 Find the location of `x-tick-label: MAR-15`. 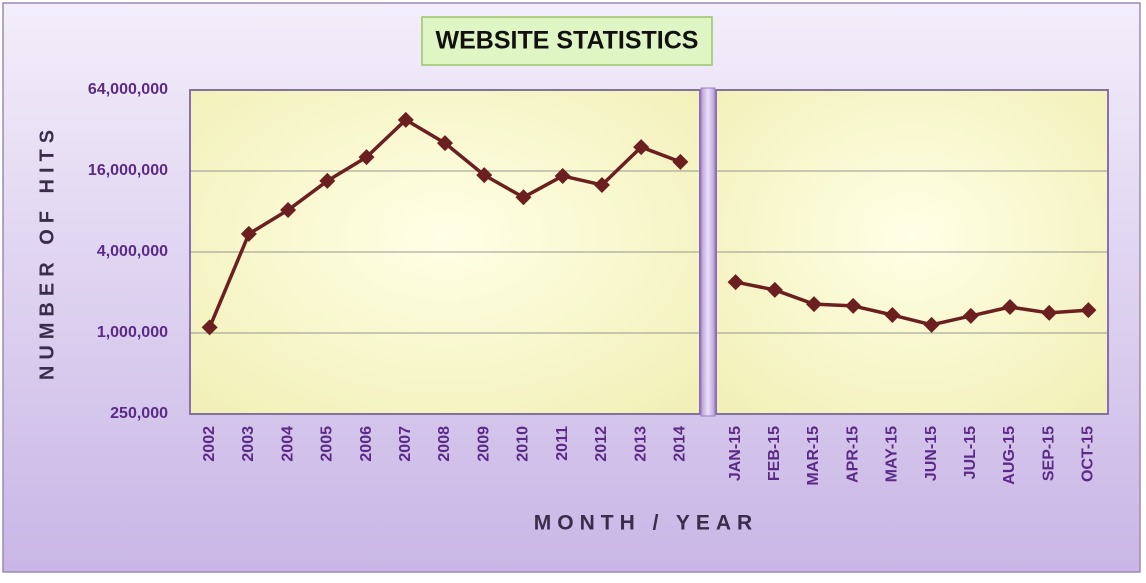

x-tick-label: MAR-15 is located at coordinates (813, 456).